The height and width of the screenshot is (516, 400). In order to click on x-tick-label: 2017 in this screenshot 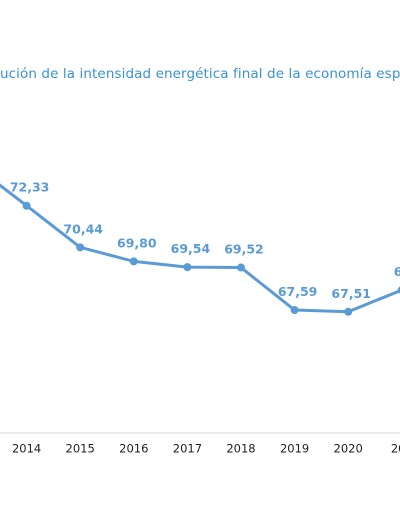, I will do `click(187, 449)`.